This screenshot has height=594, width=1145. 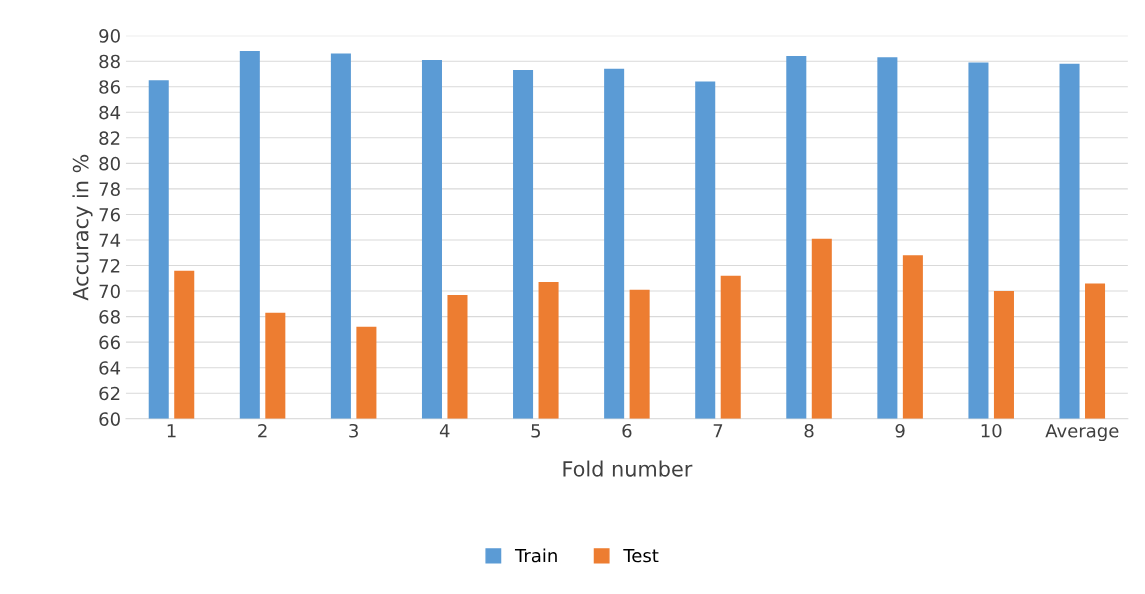 I want to click on x-axis-title: Fold number, so click(x=628, y=468).